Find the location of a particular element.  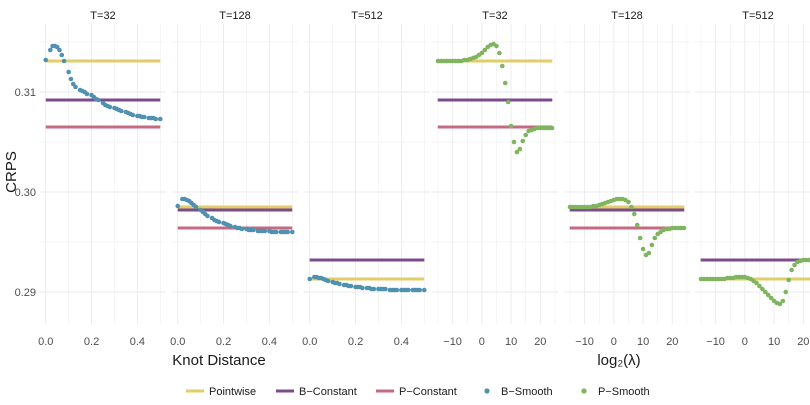

legend-label: Pointwise is located at coordinates (232, 392).